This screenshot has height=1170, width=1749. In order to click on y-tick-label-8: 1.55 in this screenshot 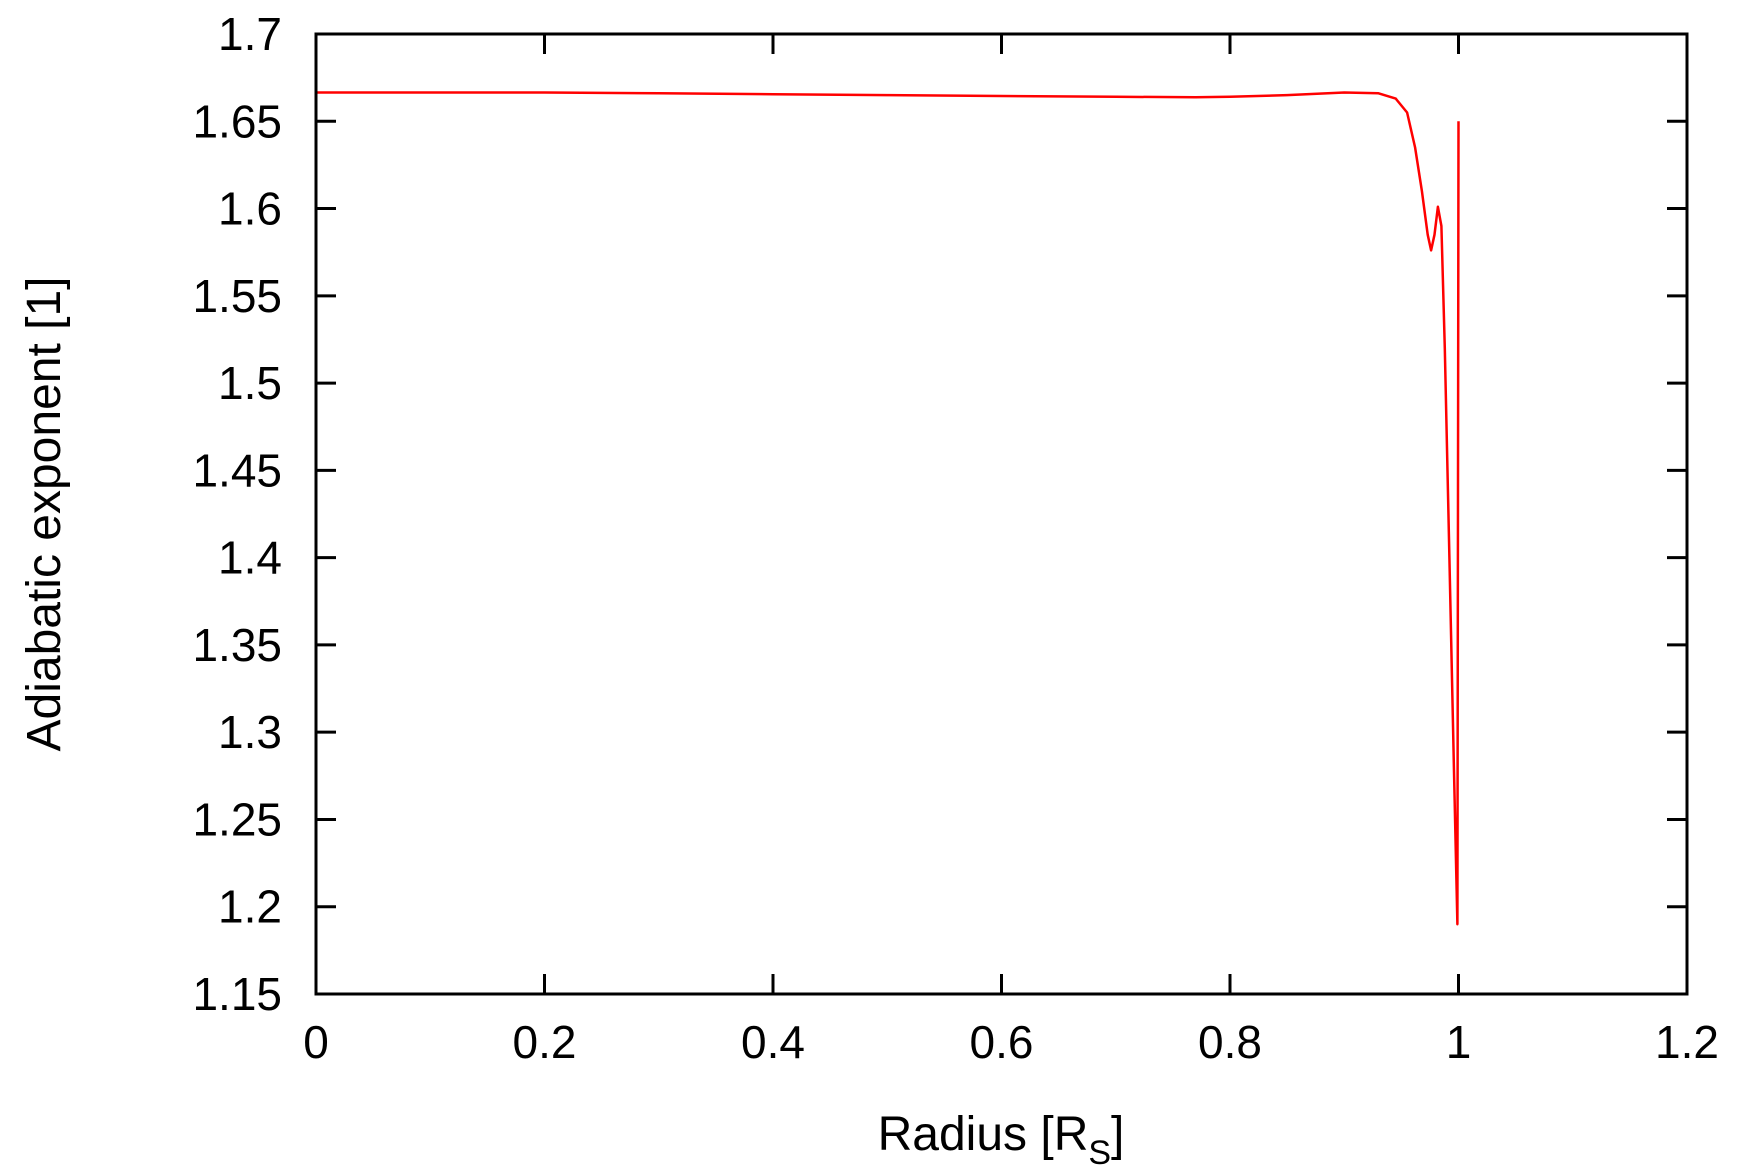, I will do `click(237, 296)`.